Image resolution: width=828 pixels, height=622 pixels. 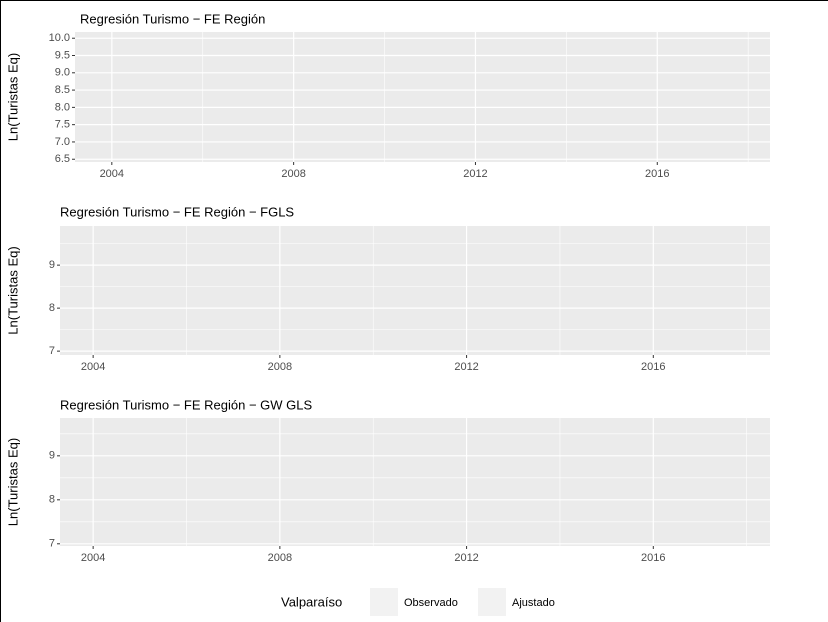 I want to click on y-tick-label: 7.0, so click(x=62, y=142).